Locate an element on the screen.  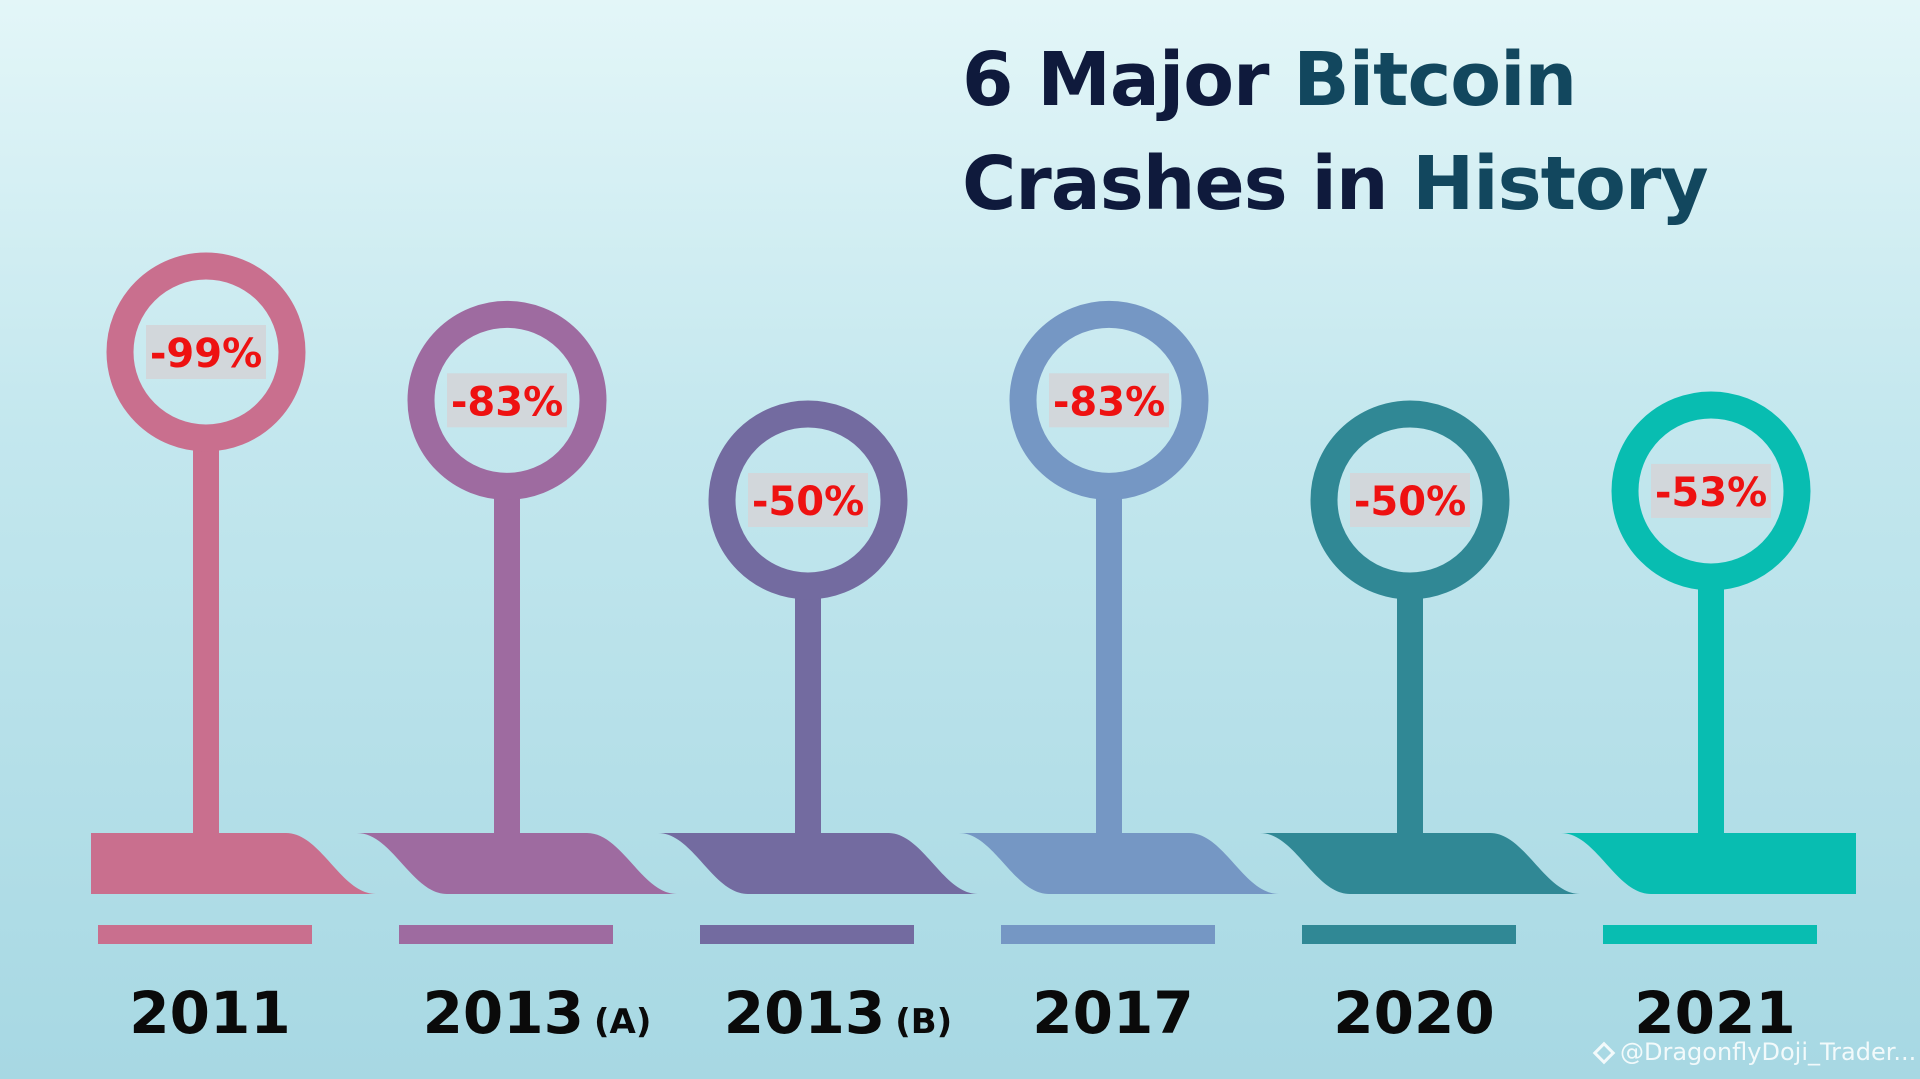
category-year: 2017 is located at coordinates (1112, 1013).